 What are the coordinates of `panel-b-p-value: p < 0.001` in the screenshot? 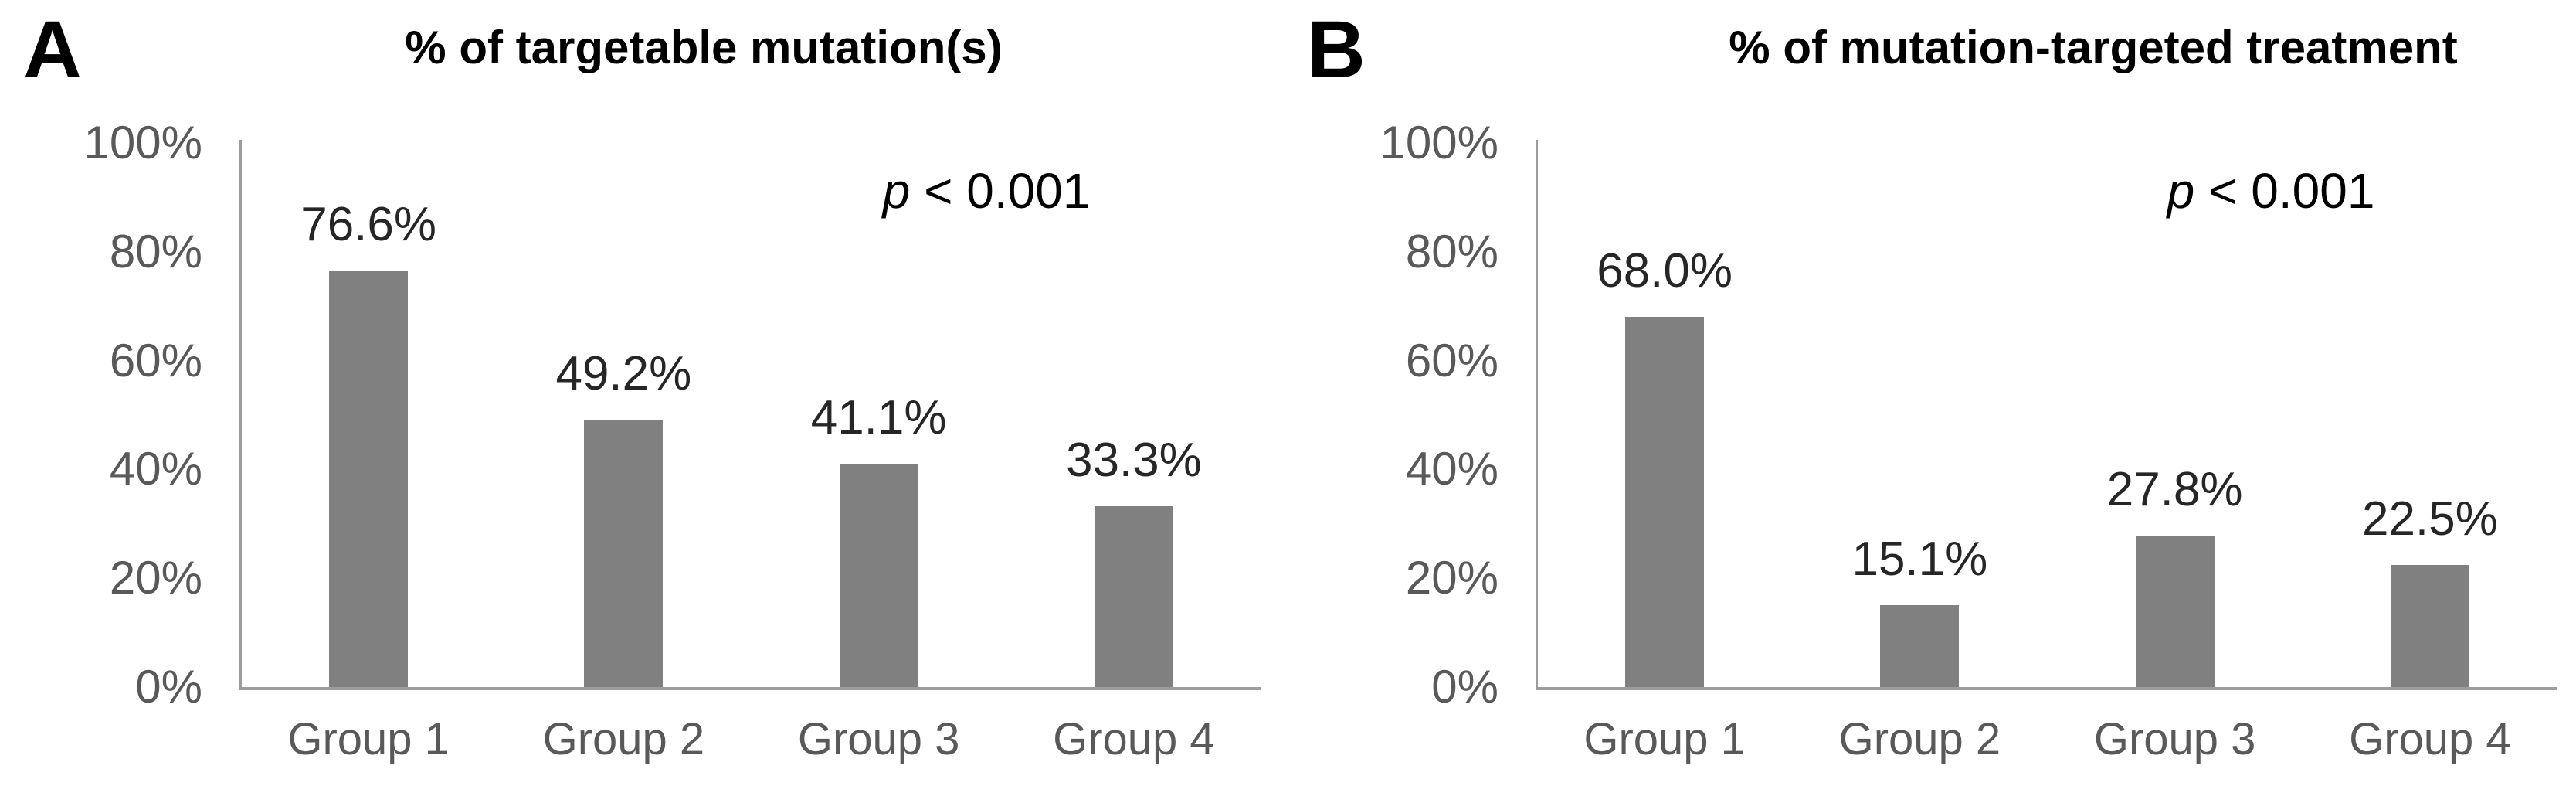 It's located at (2271, 191).